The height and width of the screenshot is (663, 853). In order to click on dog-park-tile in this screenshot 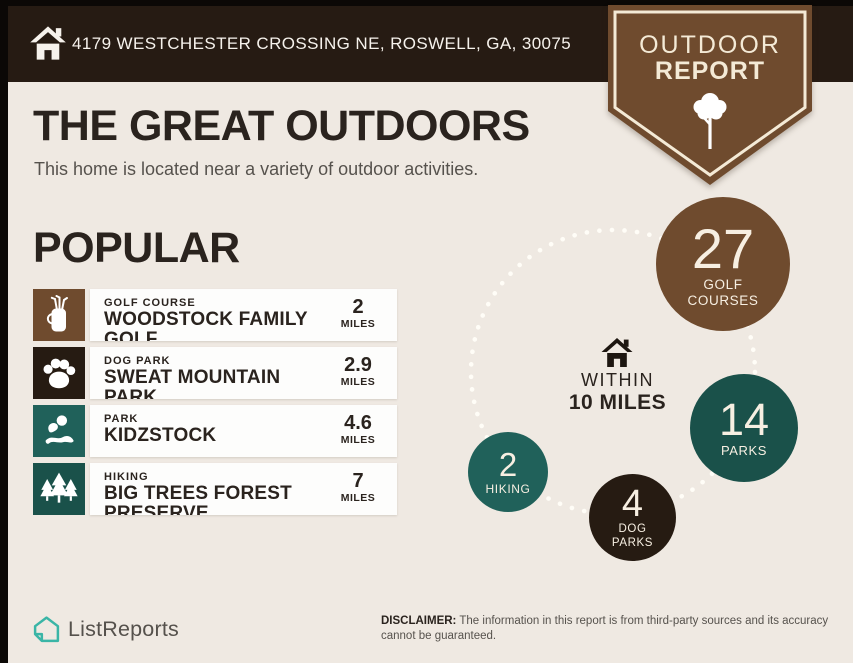, I will do `click(59, 373)`.